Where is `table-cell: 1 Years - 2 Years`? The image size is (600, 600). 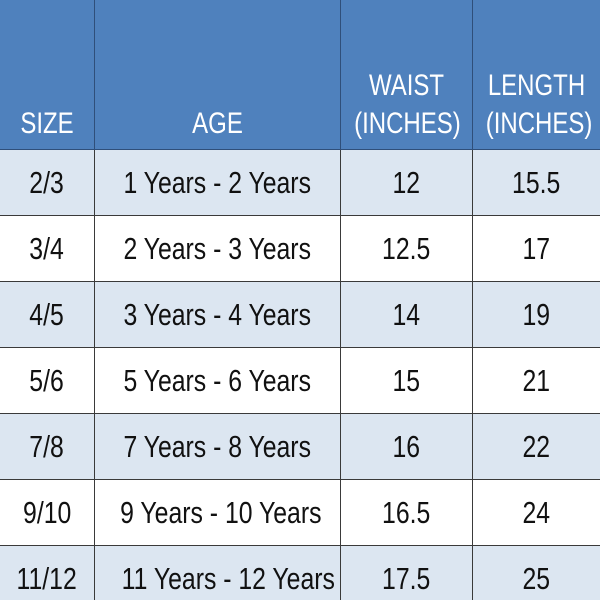
table-cell: 1 Years - 2 Years is located at coordinates (217, 182).